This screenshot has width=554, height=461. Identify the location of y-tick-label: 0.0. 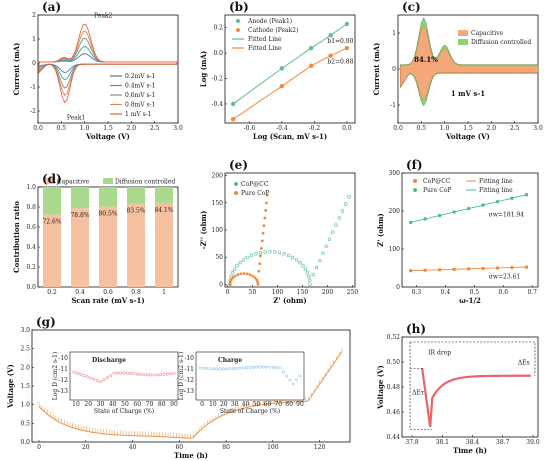
(218, 53).